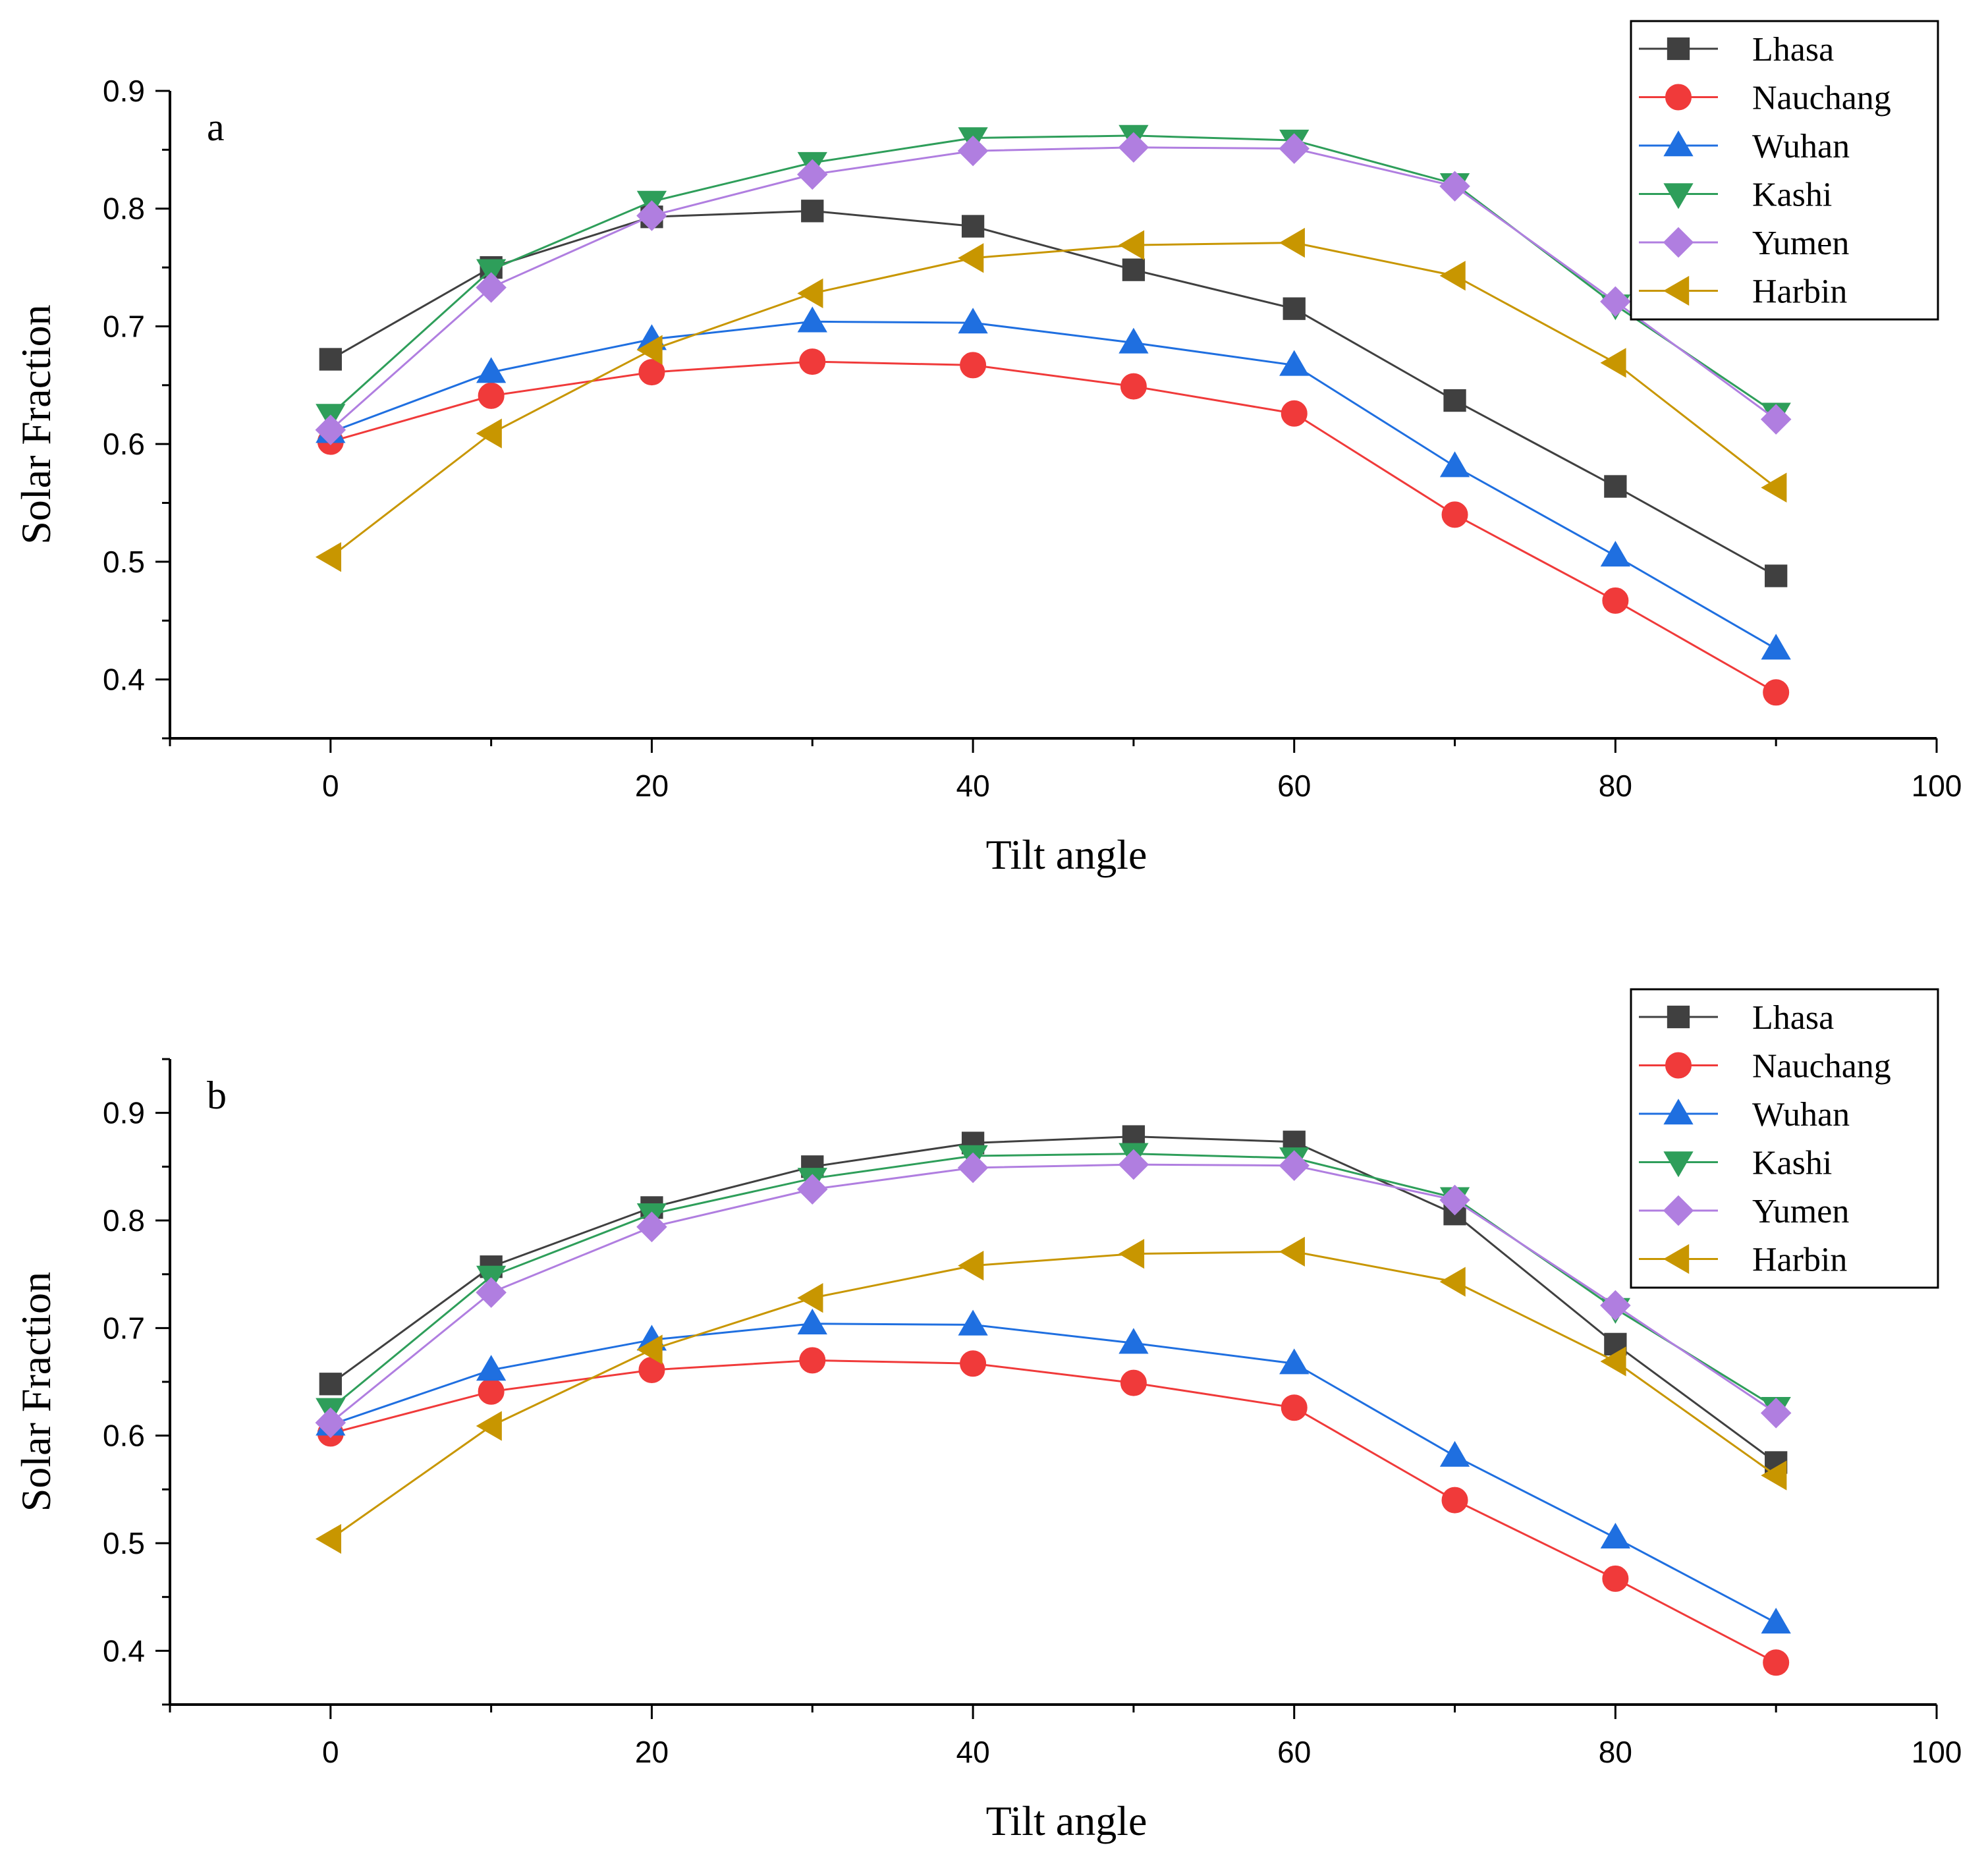 The width and height of the screenshot is (1988, 1860). I want to click on series-lhasa, so click(1053, 1299).